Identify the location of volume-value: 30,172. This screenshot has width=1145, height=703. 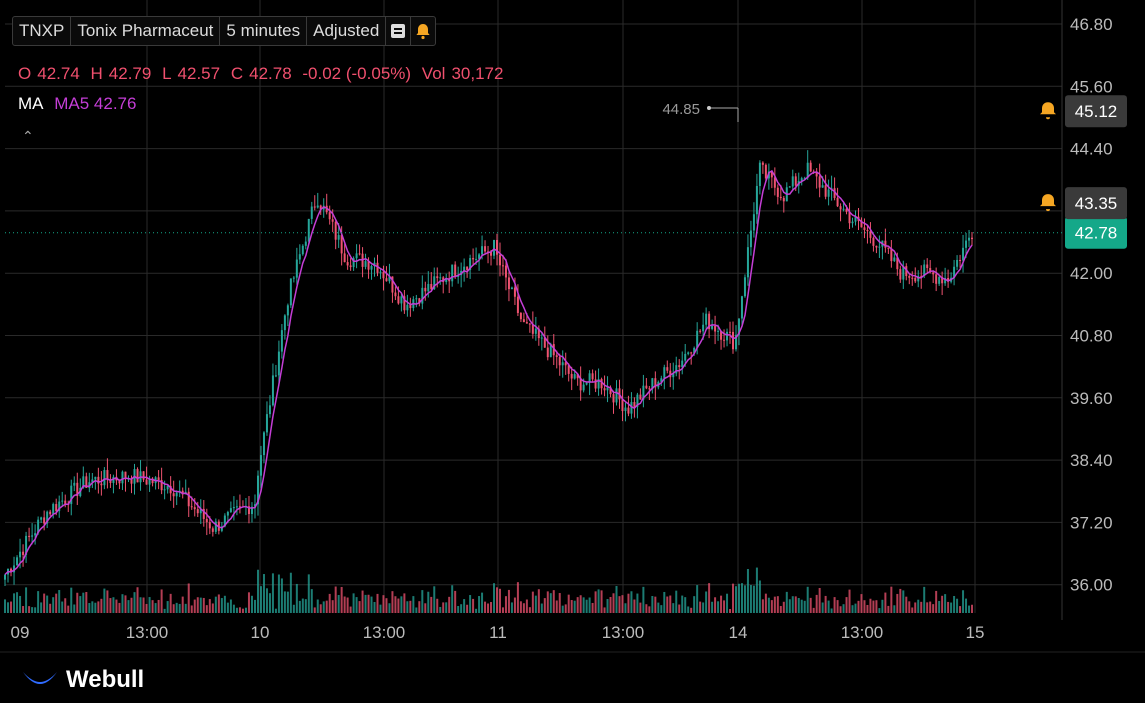
(477, 73).